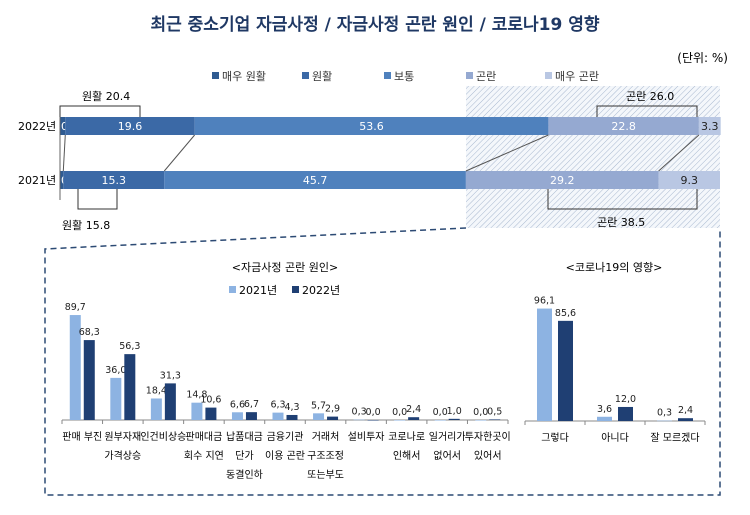 The height and width of the screenshot is (515, 750). Describe the element at coordinates (204, 456) in the screenshot. I see `category-label: 회수 지연` at that location.